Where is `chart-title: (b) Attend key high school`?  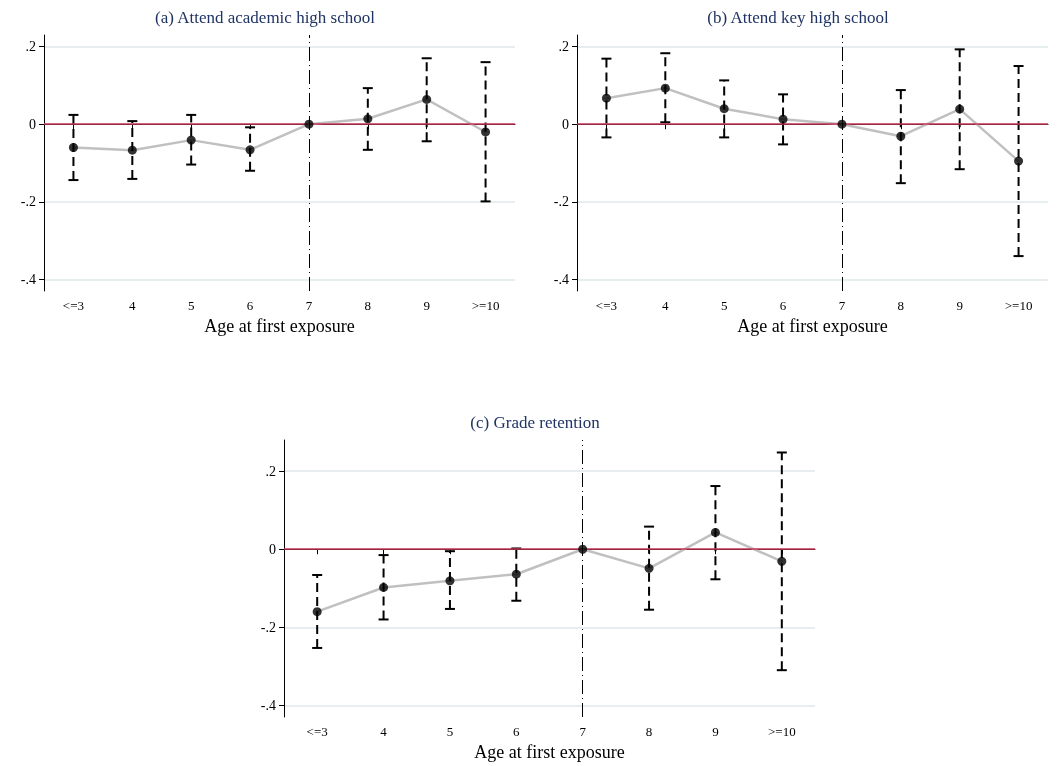 chart-title: (b) Attend key high school is located at coordinates (798, 17).